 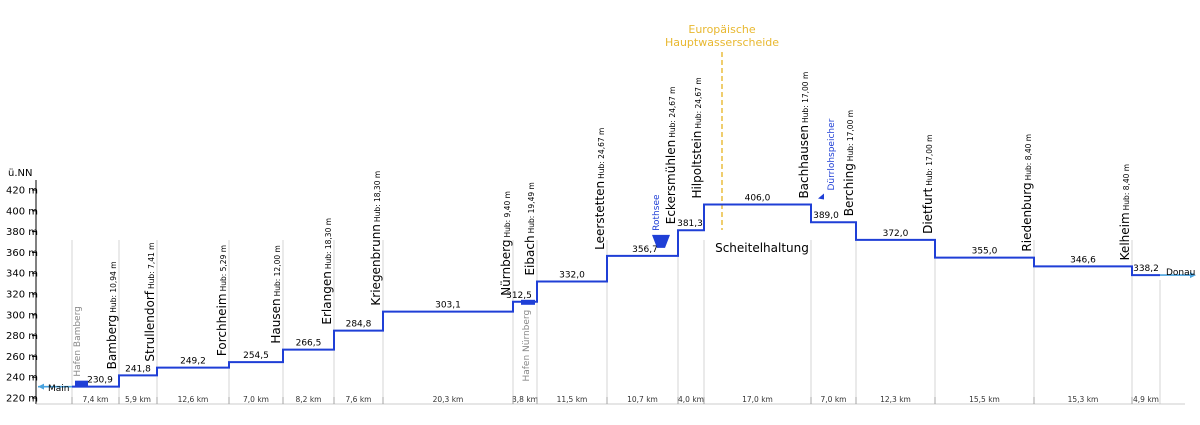 What do you see at coordinates (645, 250) in the screenshot?
I see `pool-elevation-label: 356,7` at bounding box center [645, 250].